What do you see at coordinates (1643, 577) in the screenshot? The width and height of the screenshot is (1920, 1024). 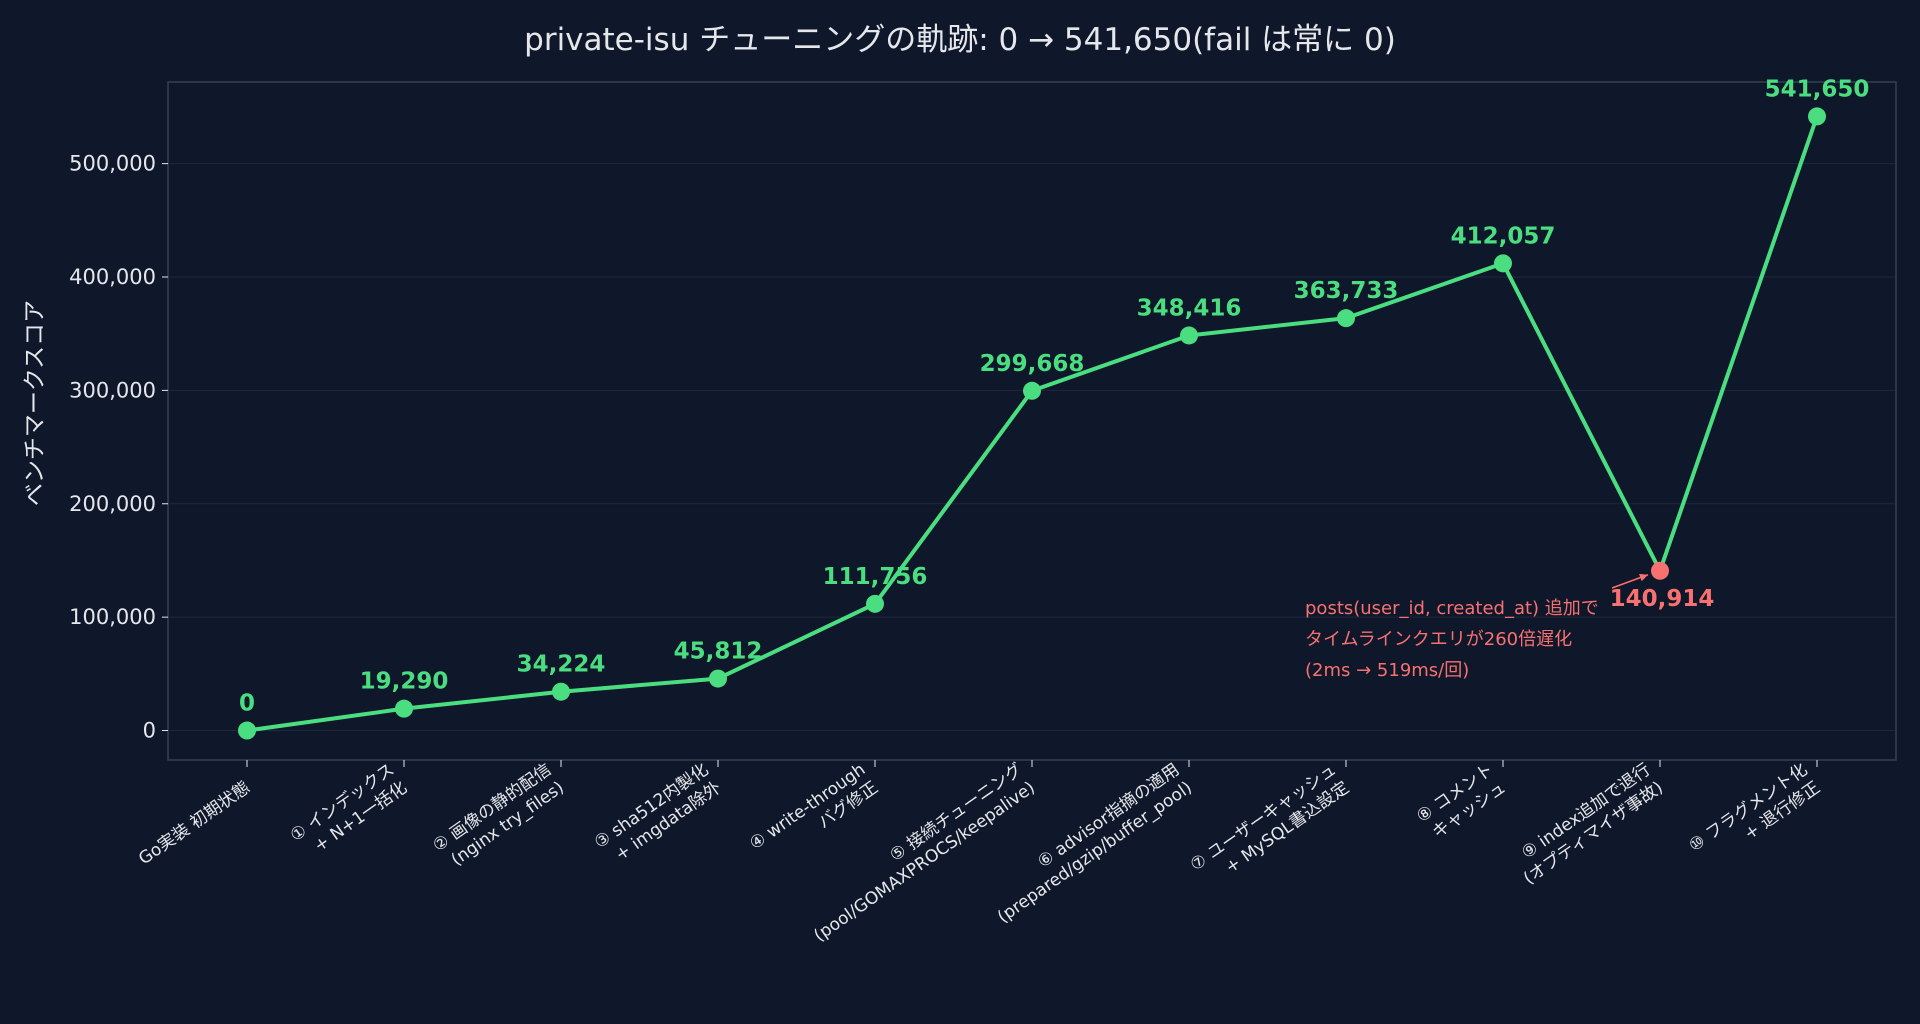 I see `annotation-arrowhead` at bounding box center [1643, 577].